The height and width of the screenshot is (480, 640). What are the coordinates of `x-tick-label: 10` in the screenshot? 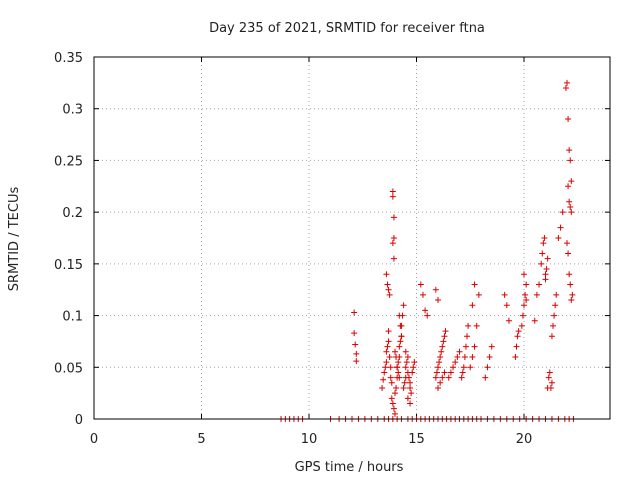 It's located at (309, 439).